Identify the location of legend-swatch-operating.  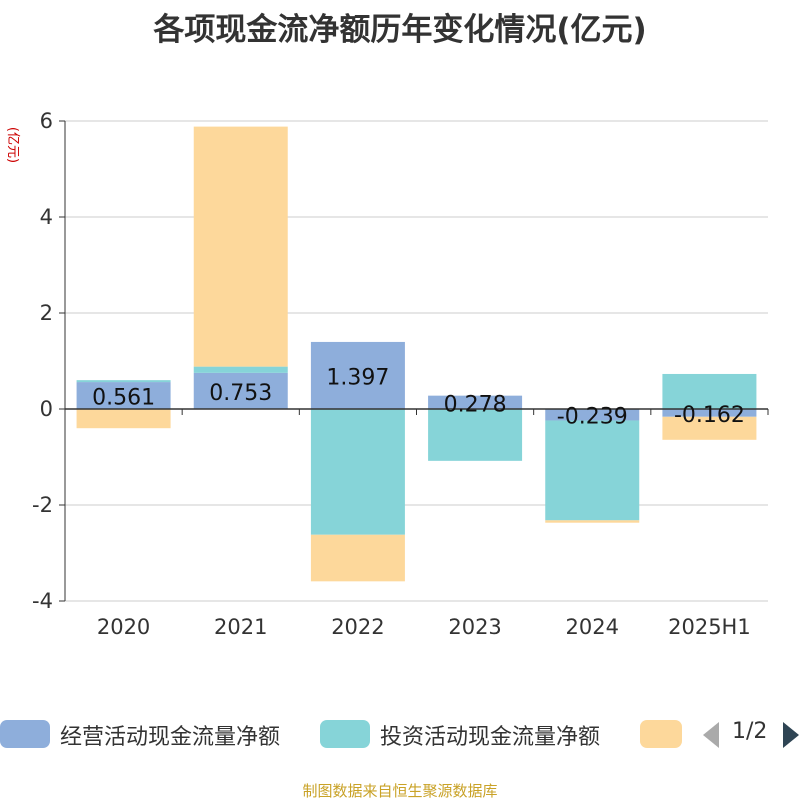
(25, 734).